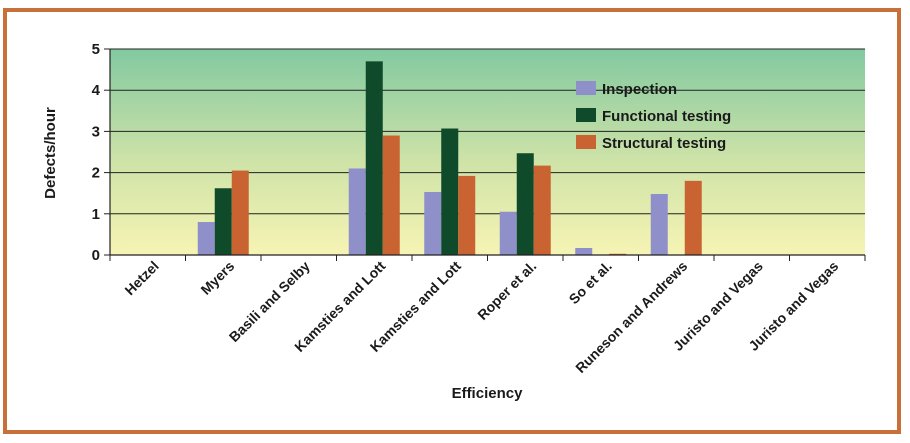 Image resolution: width=910 pixels, height=443 pixels. I want to click on x-tick-label: Basili and Selby, so click(269, 301).